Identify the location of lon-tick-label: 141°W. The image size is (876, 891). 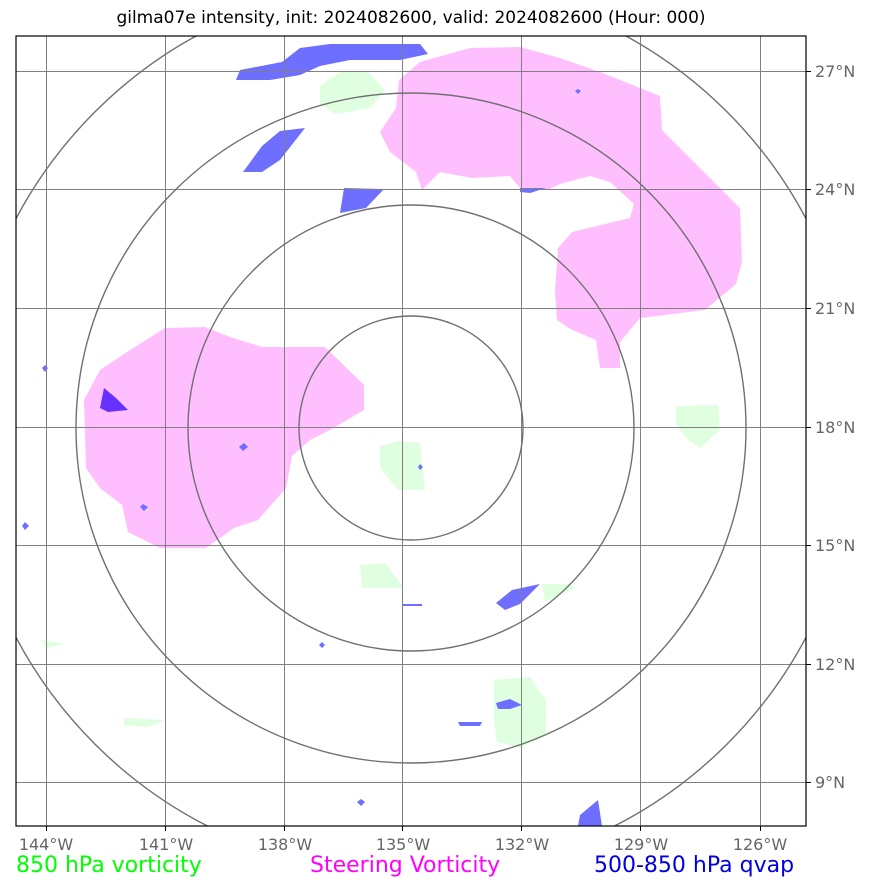
(166, 844).